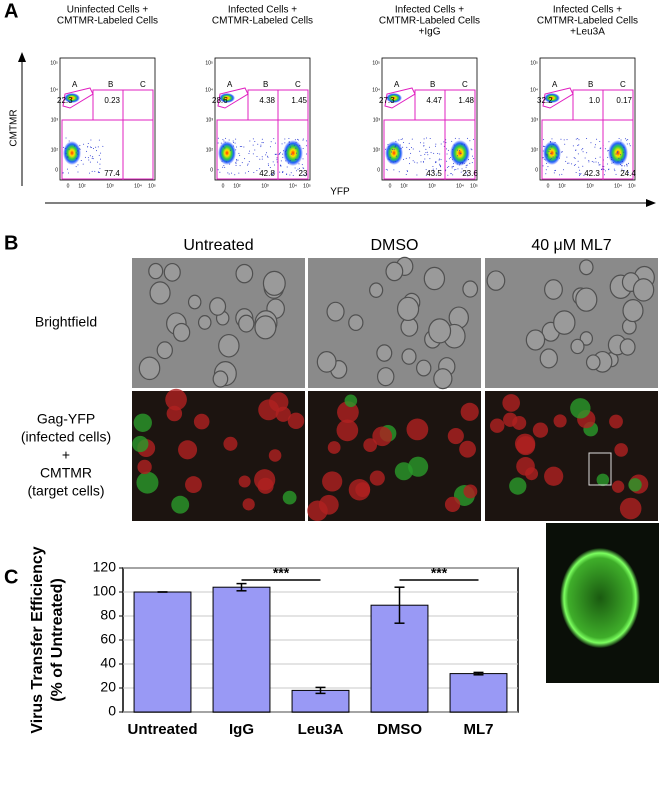  Describe the element at coordinates (138, 186) in the screenshot. I see `x-tick-label: 10⁴` at that location.